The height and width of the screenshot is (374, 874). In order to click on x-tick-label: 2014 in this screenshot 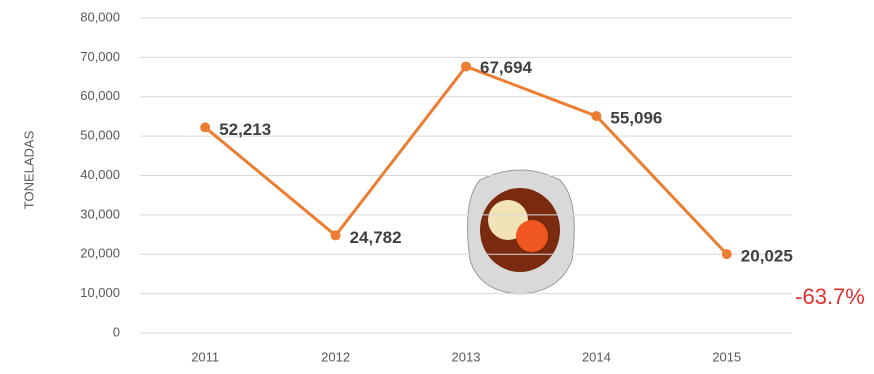, I will do `click(596, 356)`.